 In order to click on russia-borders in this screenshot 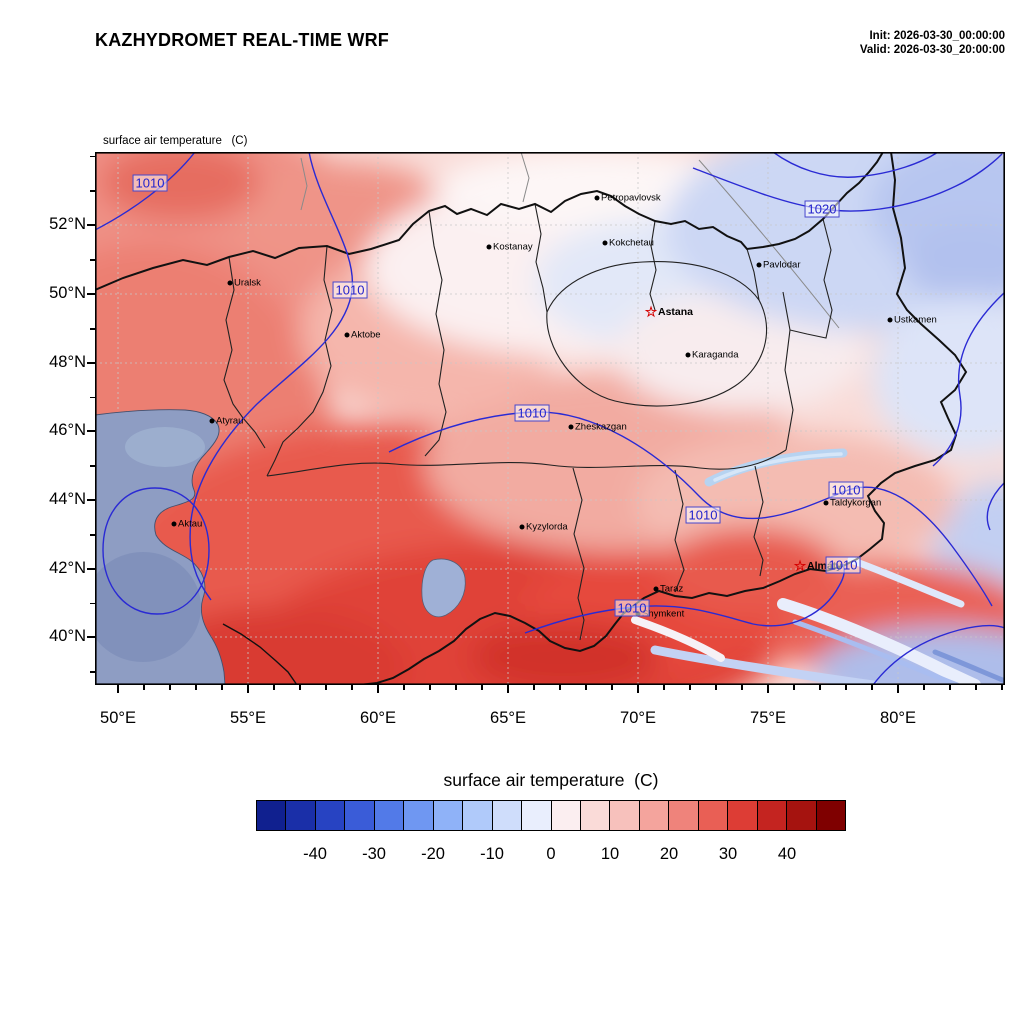, I will do `click(570, 240)`.